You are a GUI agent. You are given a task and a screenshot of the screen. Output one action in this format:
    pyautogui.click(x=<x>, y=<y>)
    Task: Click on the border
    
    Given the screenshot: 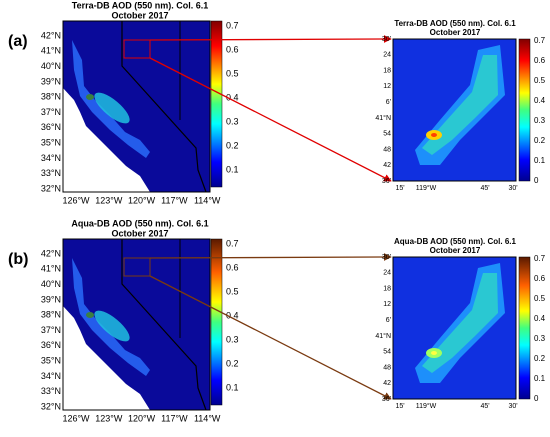 What is the action you would take?
    pyautogui.click(x=164, y=325)
    